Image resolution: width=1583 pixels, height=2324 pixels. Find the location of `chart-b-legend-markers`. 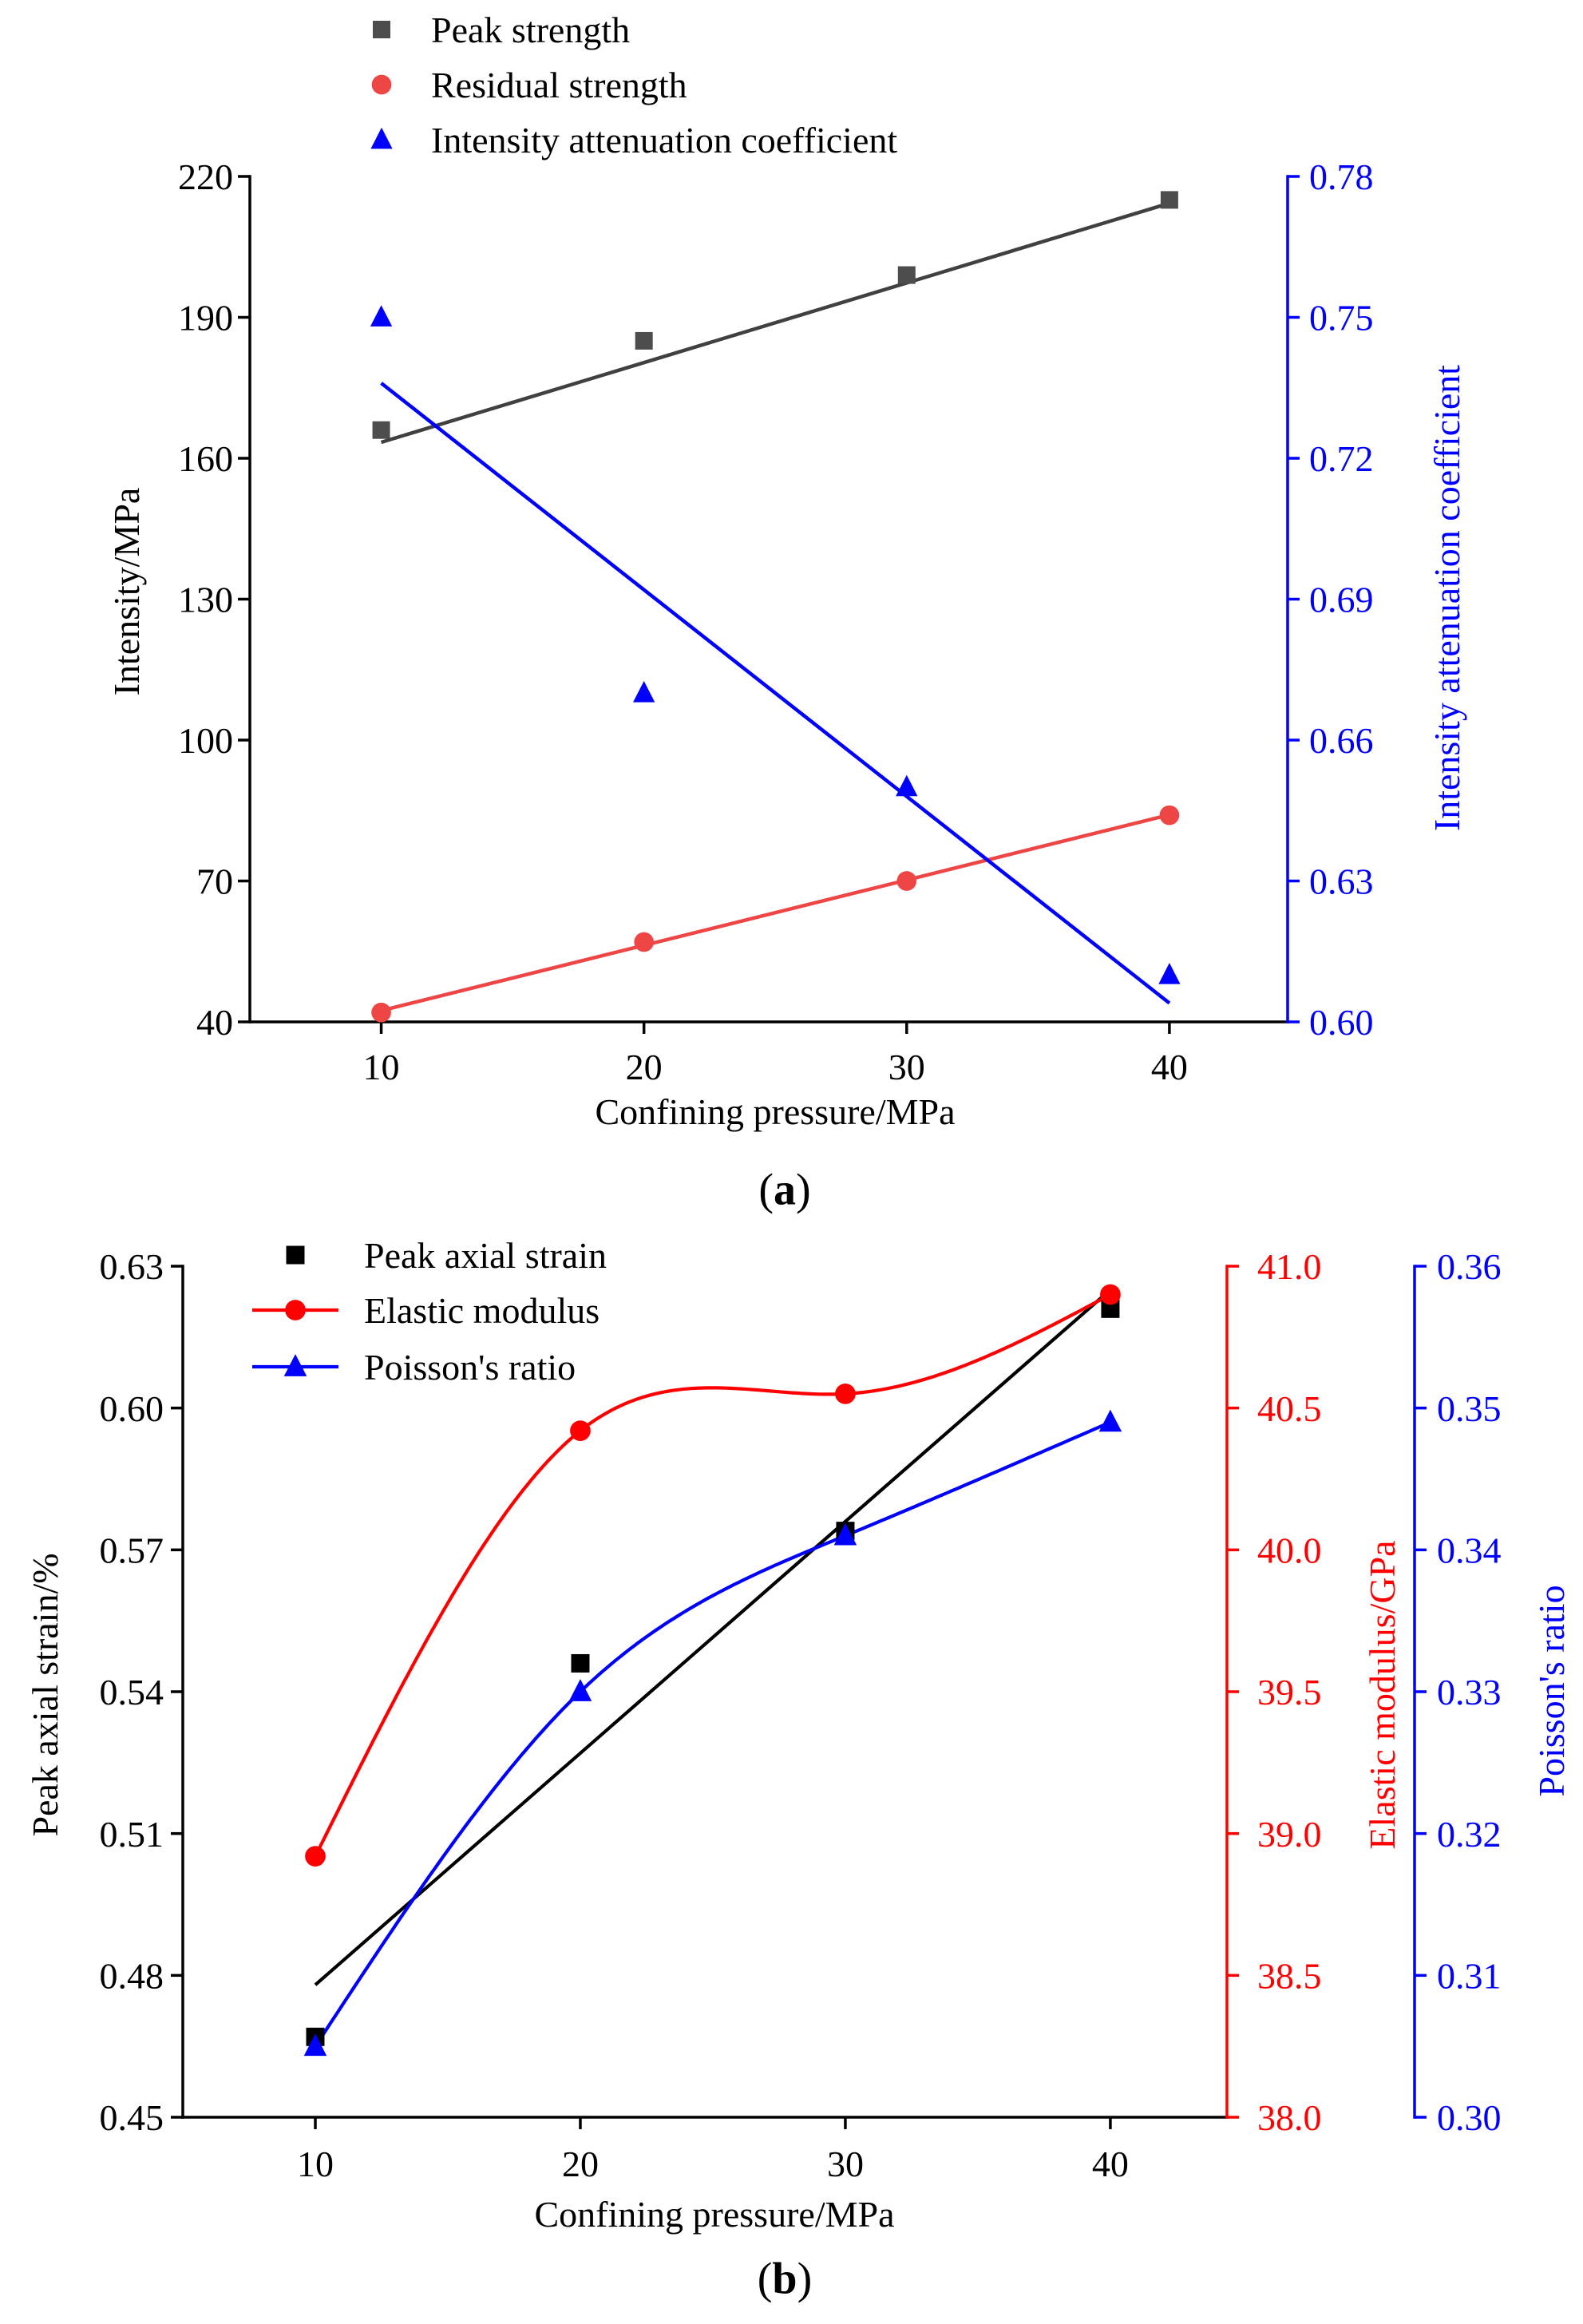

chart-b-legend-markers is located at coordinates (295, 1310).